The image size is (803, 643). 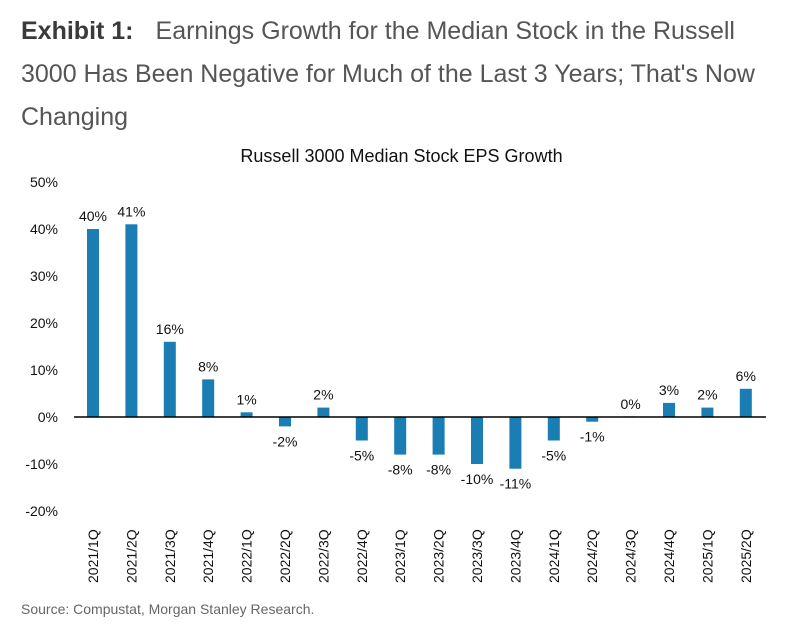 What do you see at coordinates (477, 440) in the screenshot?
I see `bar-2023-3Q` at bounding box center [477, 440].